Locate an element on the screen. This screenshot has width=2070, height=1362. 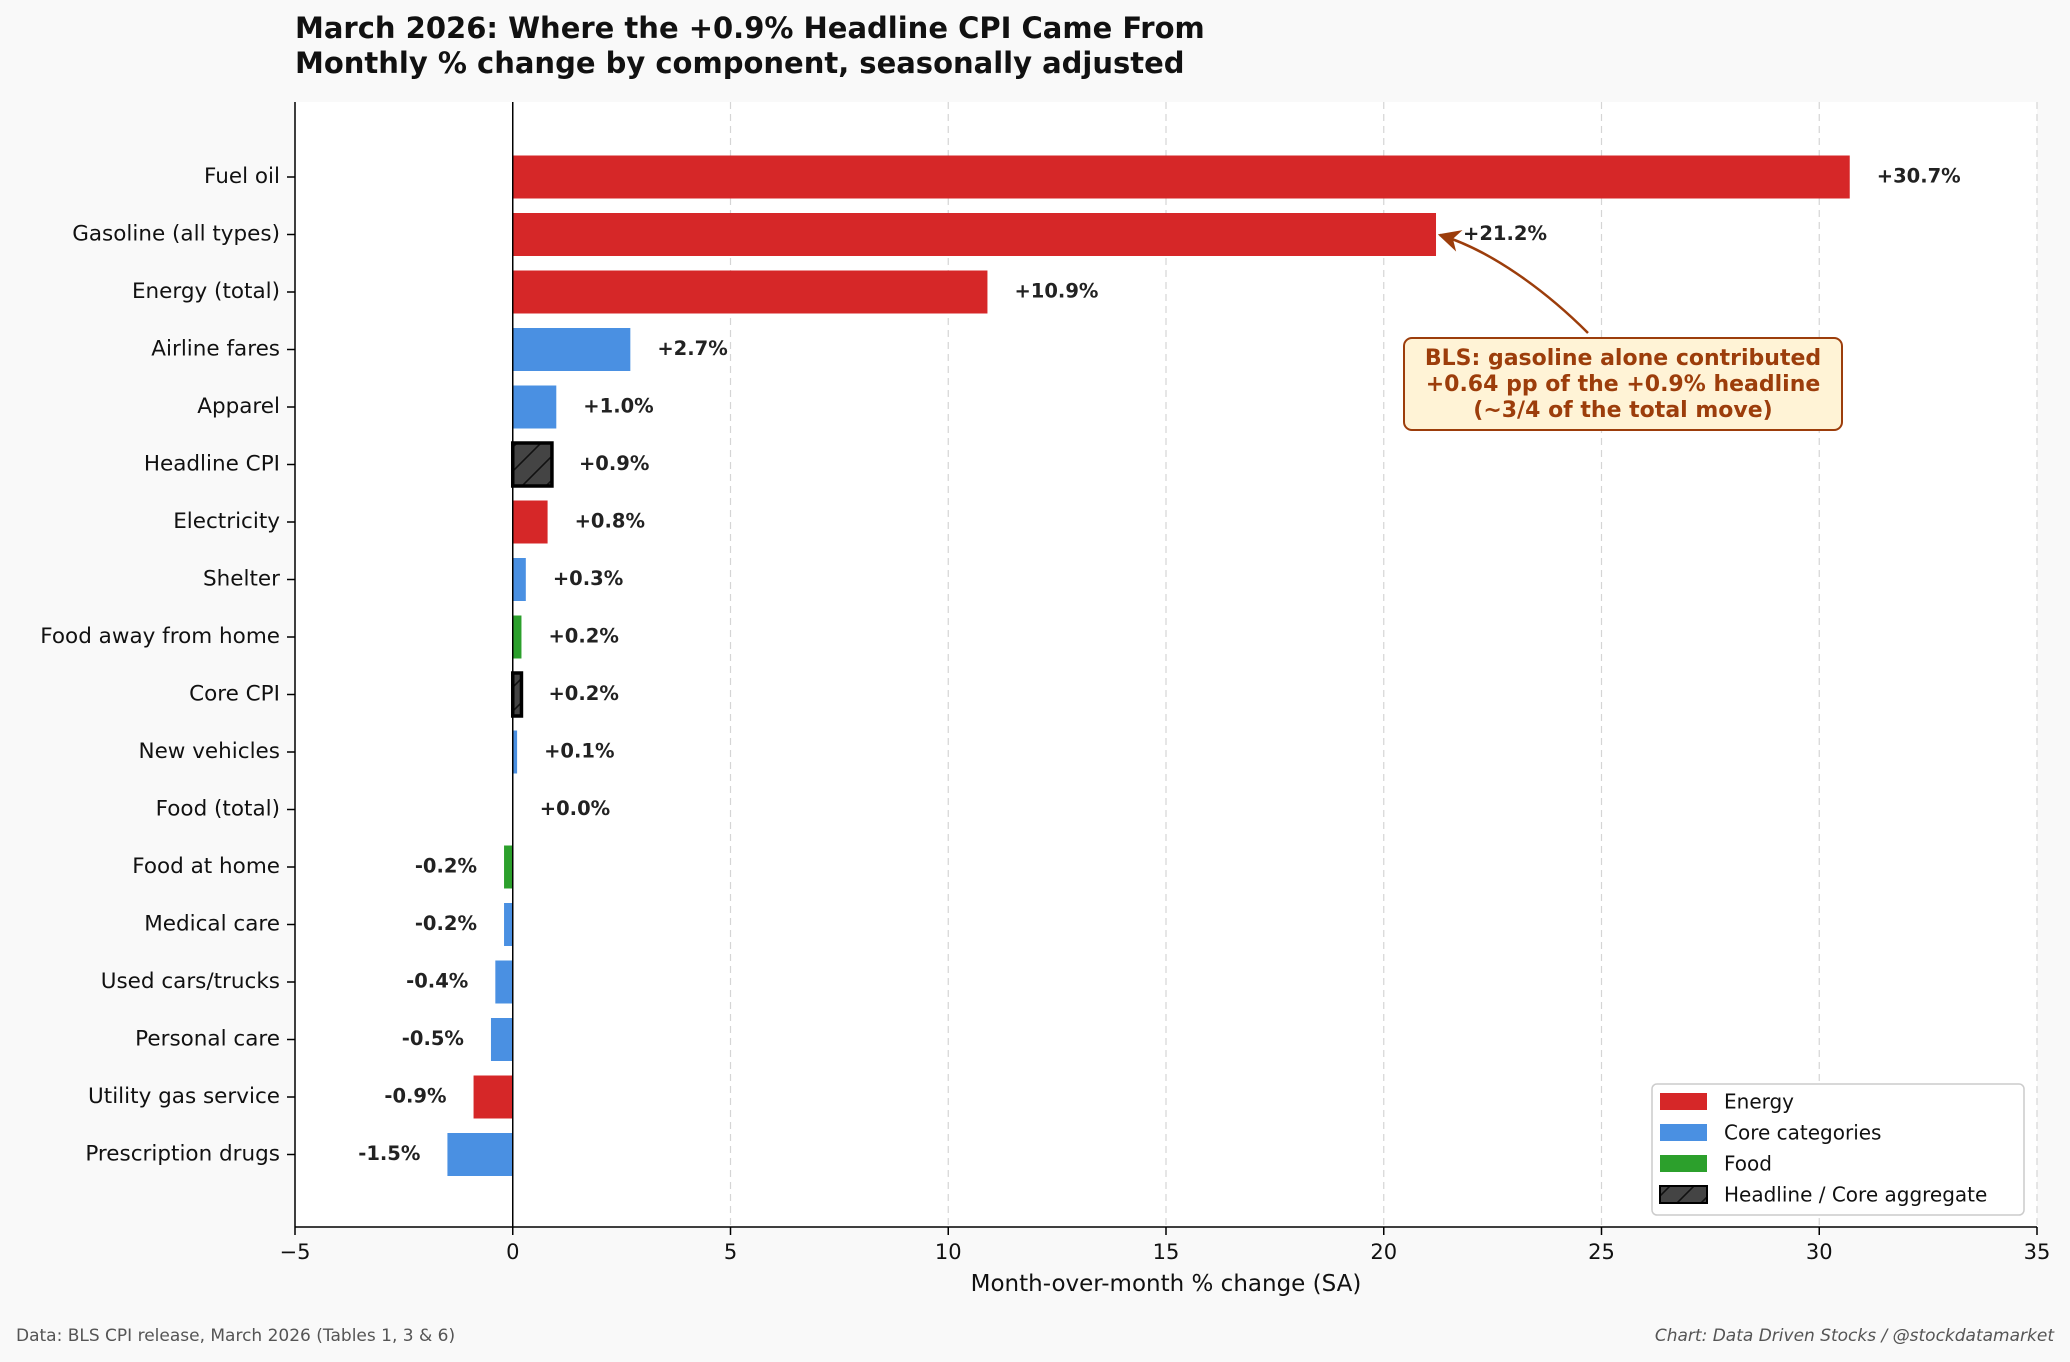
data-label-medical-care: -0.2% is located at coordinates (446, 923).